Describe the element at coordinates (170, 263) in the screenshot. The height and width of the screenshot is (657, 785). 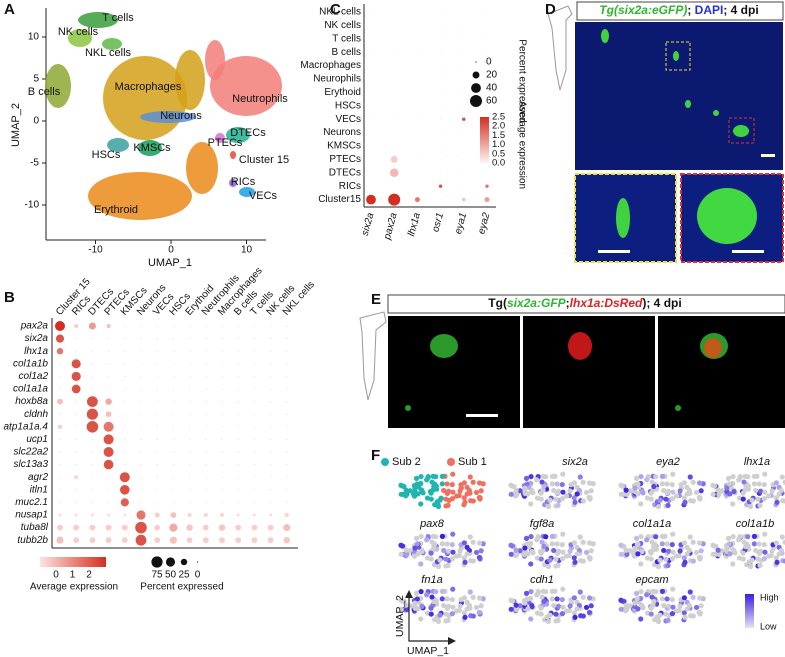
I see `x-axis-title: UMAP_1` at that location.